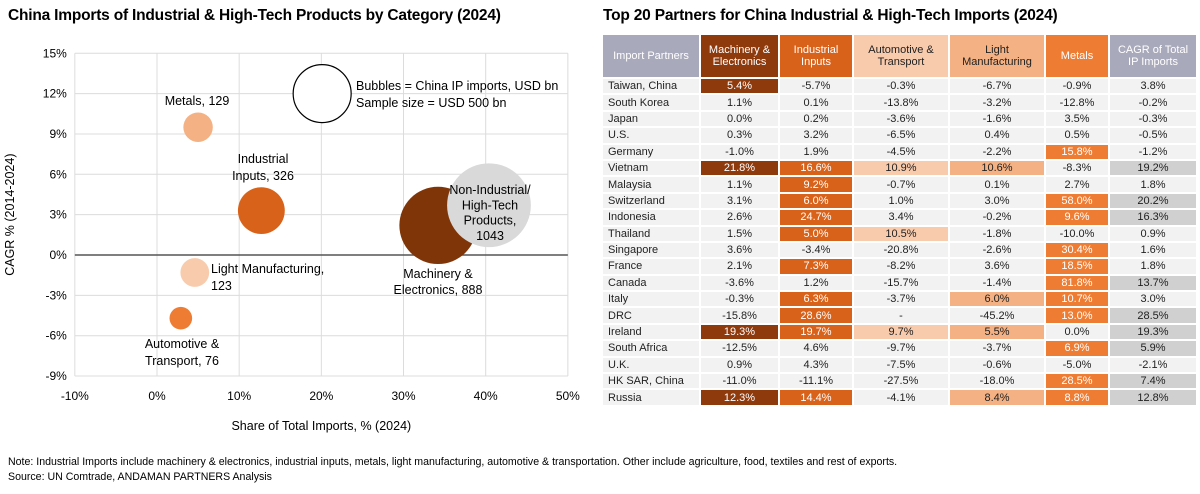 The width and height of the screenshot is (1200, 494). I want to click on value-cell: 13.0%, so click(1077, 316).